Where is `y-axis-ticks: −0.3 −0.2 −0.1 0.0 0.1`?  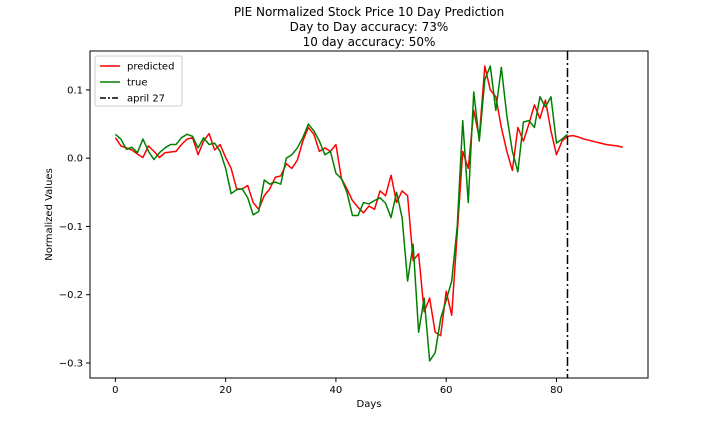 y-axis-ticks: −0.3 −0.2 −0.1 0.0 0.1 is located at coordinates (74, 227).